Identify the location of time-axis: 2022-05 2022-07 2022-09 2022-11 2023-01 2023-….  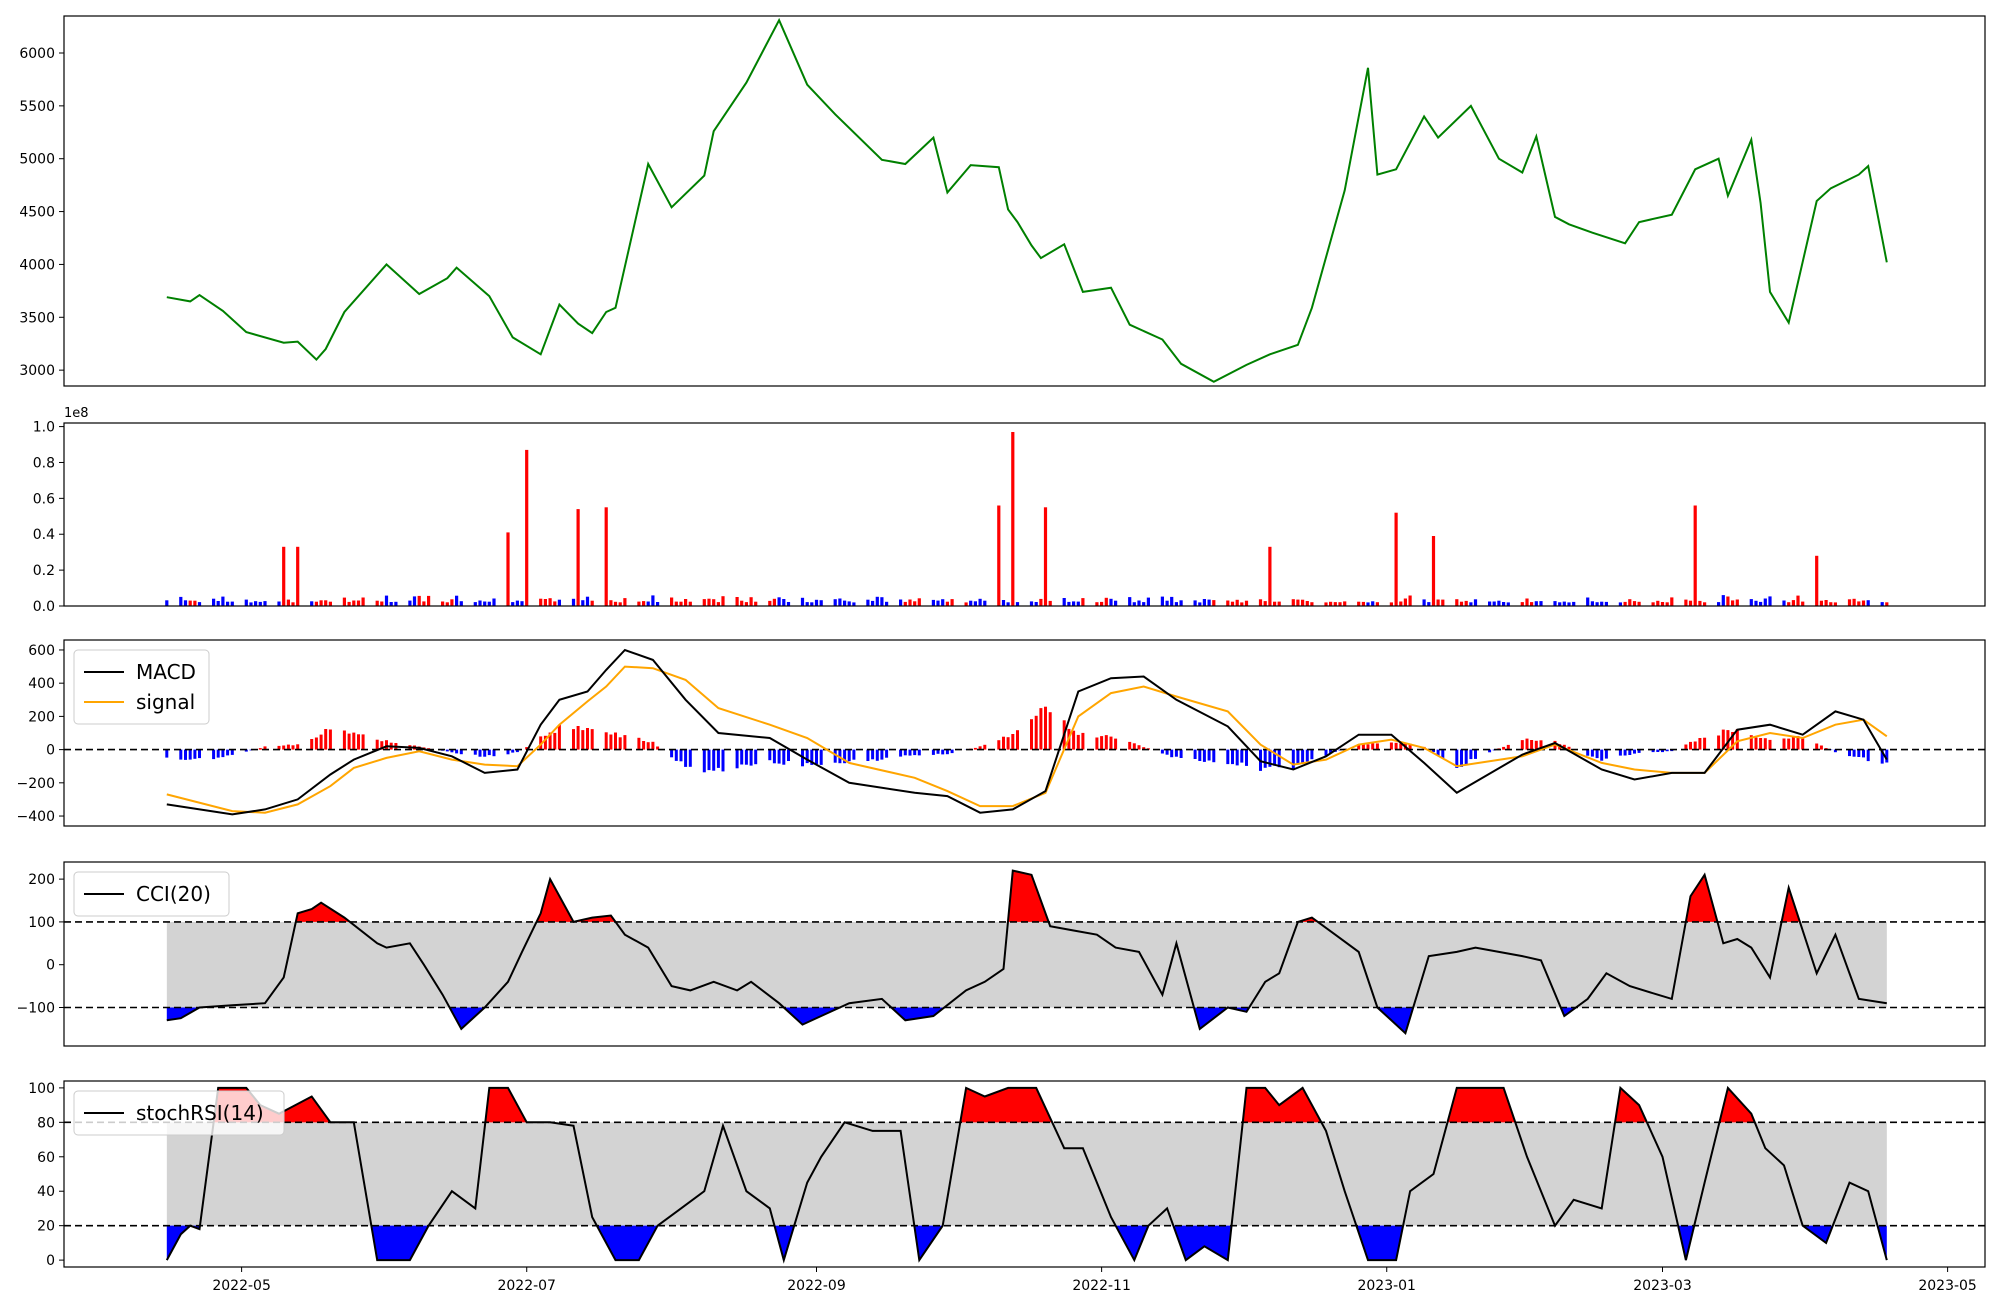
(1094, 1280).